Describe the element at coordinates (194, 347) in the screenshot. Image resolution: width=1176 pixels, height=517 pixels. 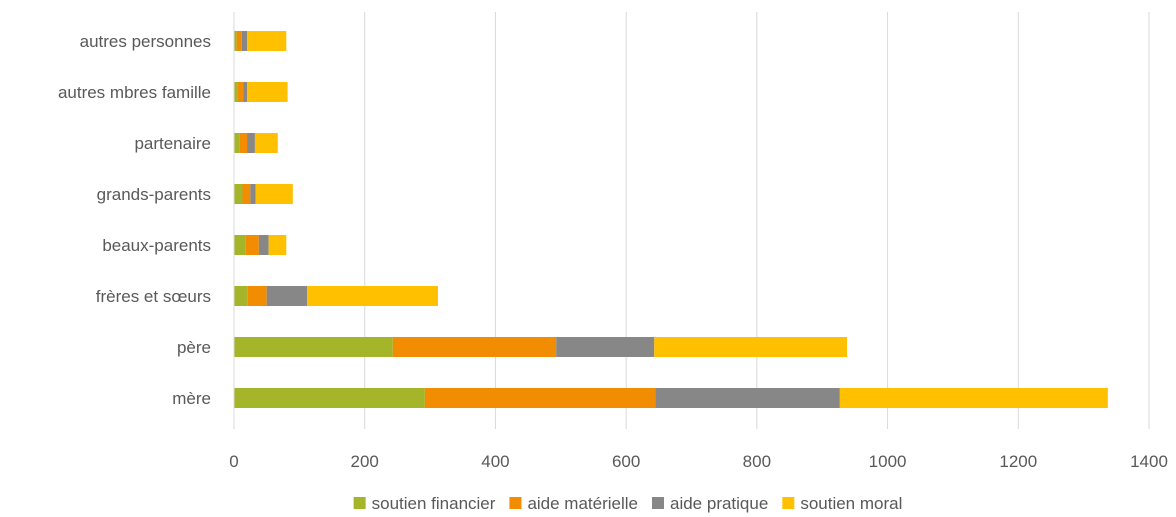
I see `category-label: père` at that location.